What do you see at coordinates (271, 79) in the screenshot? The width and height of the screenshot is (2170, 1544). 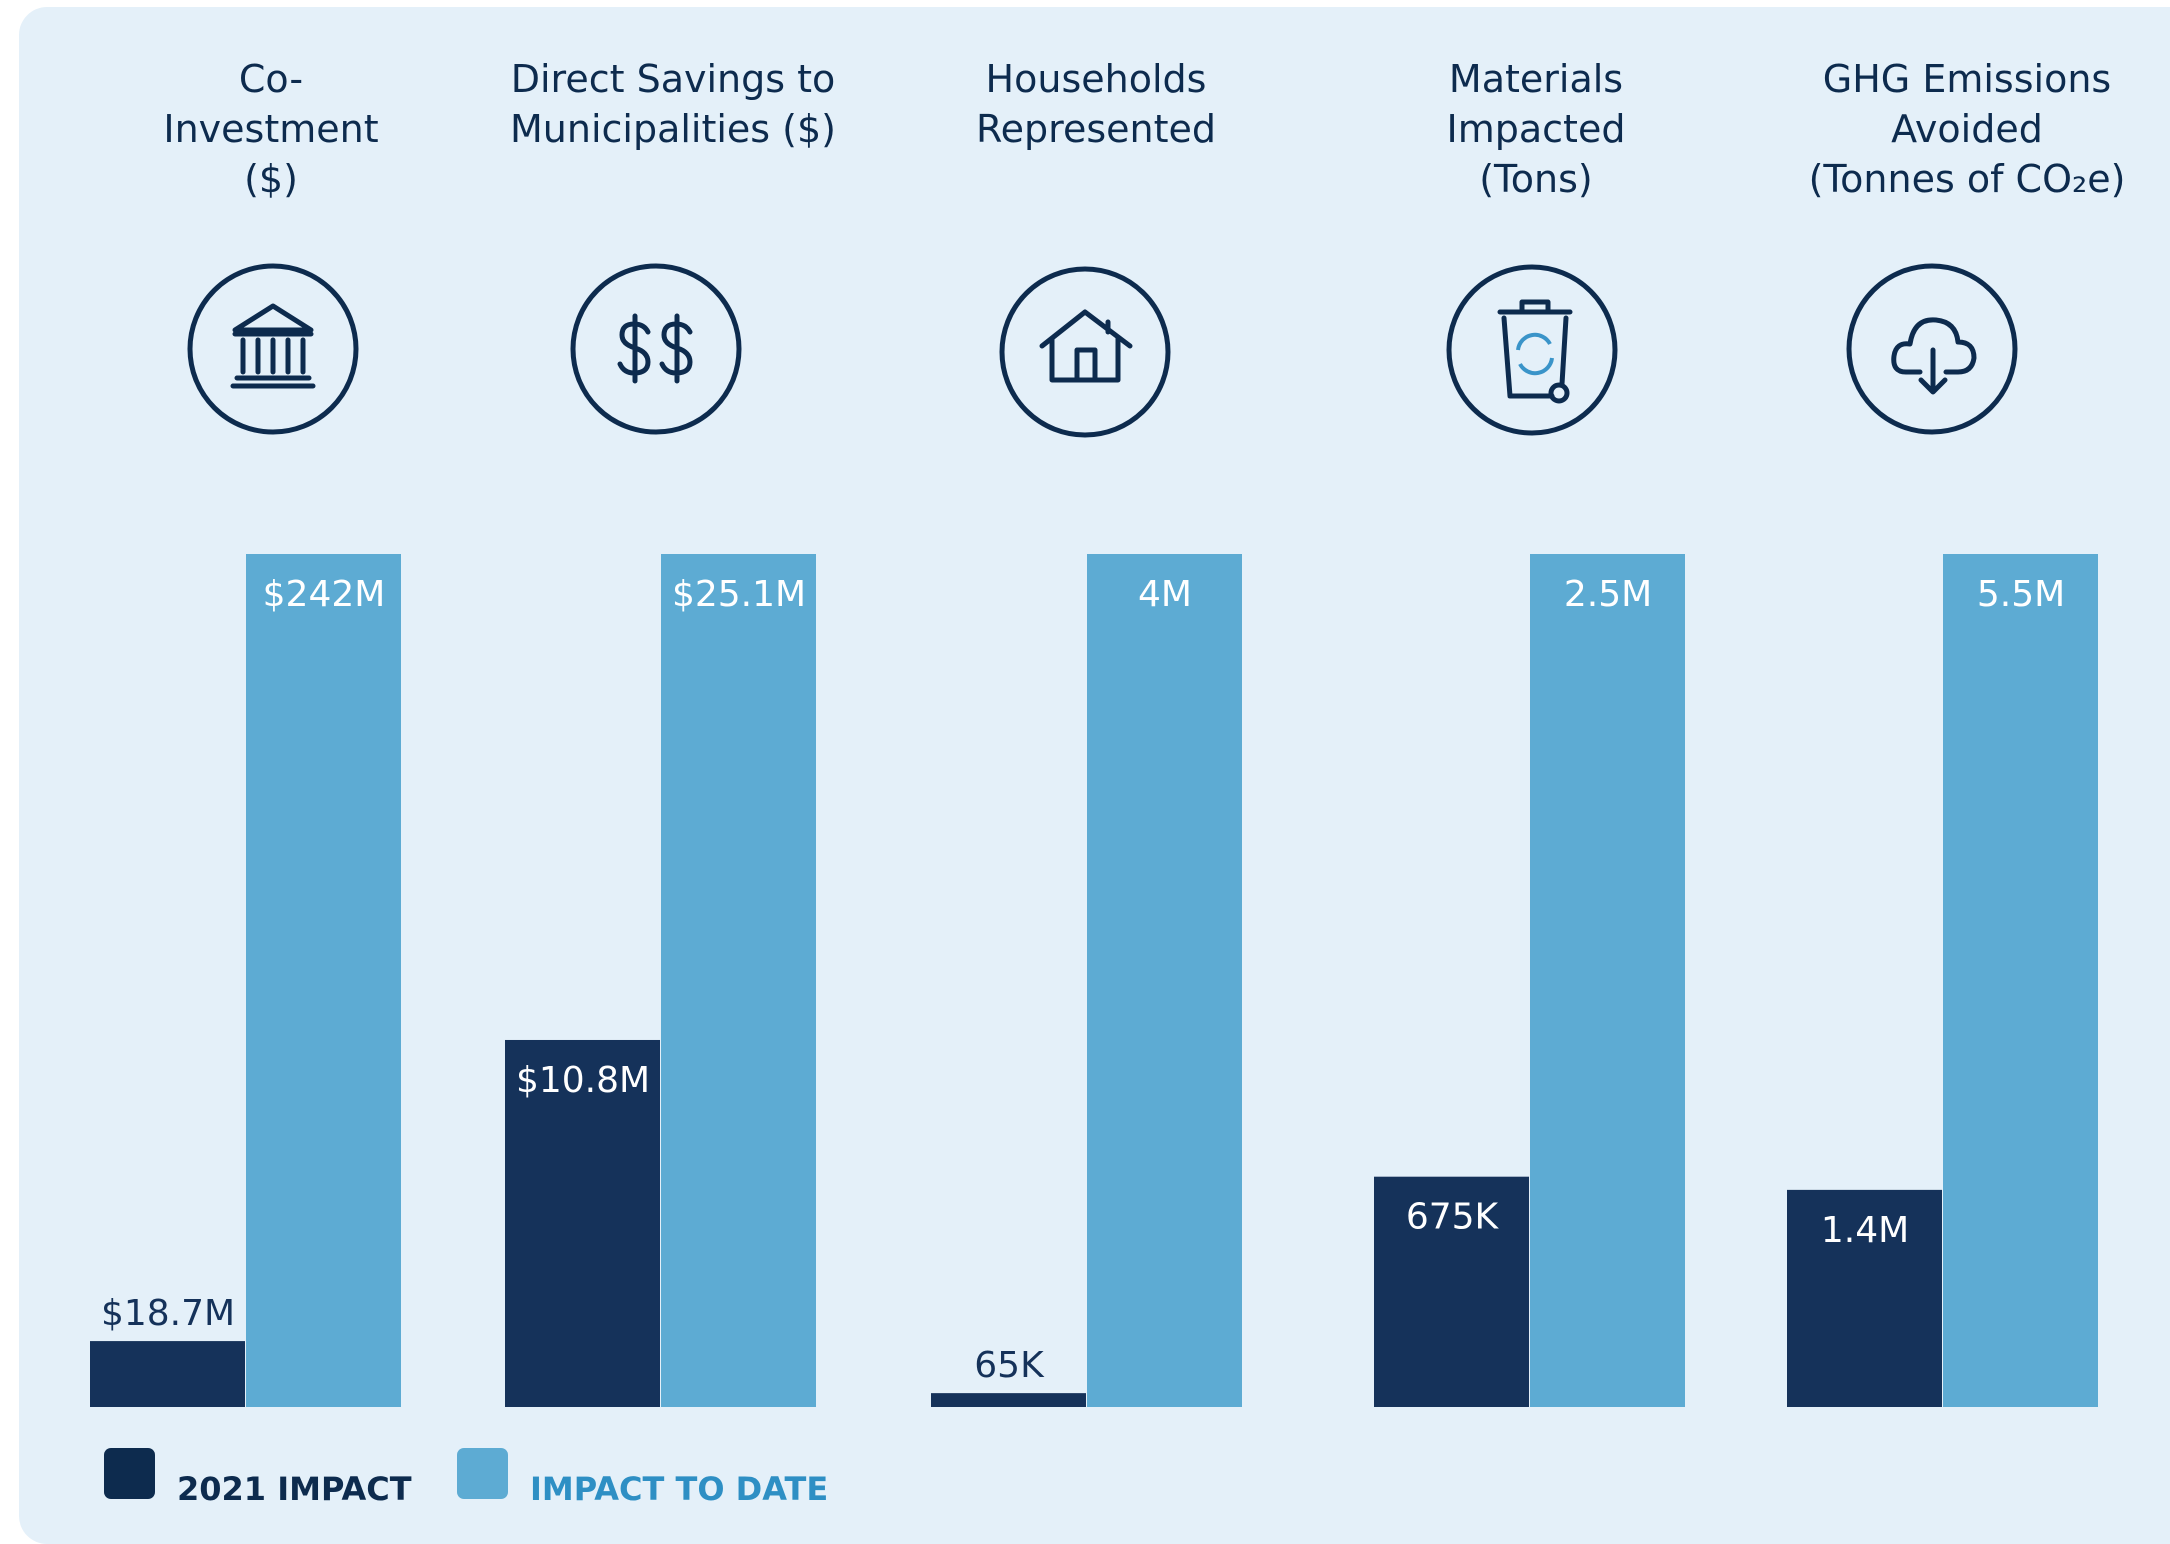 I see `category-label: Co-` at bounding box center [271, 79].